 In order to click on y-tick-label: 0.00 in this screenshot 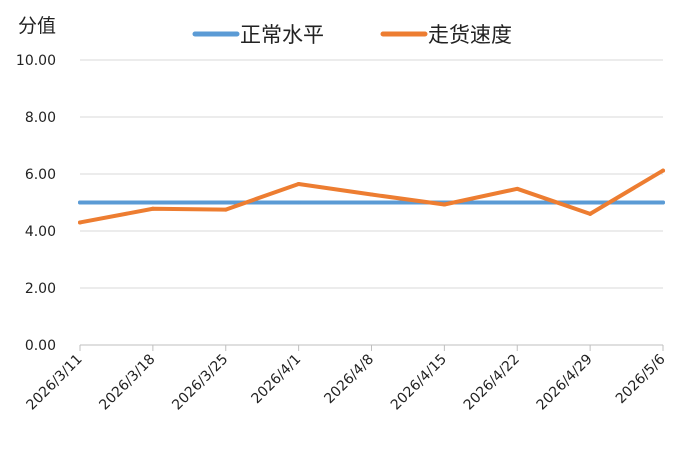, I will do `click(40, 346)`.